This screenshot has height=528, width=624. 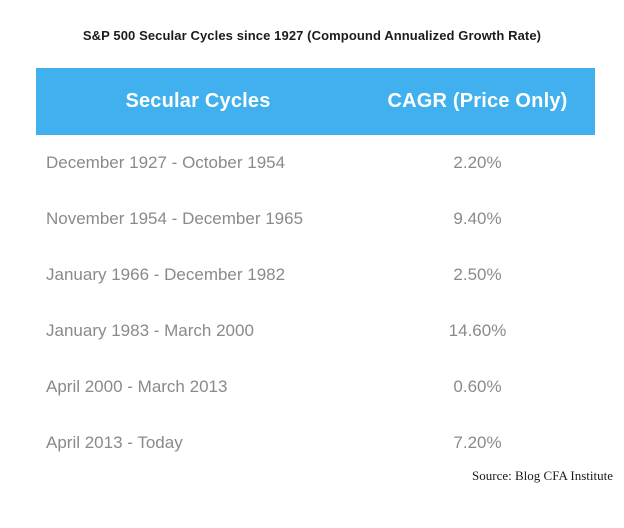 I want to click on period-cell: December 1927 - October 1954, so click(x=166, y=162).